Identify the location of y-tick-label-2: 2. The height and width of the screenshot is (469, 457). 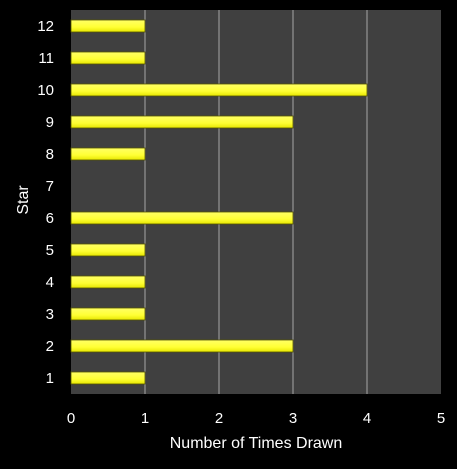
(50, 346).